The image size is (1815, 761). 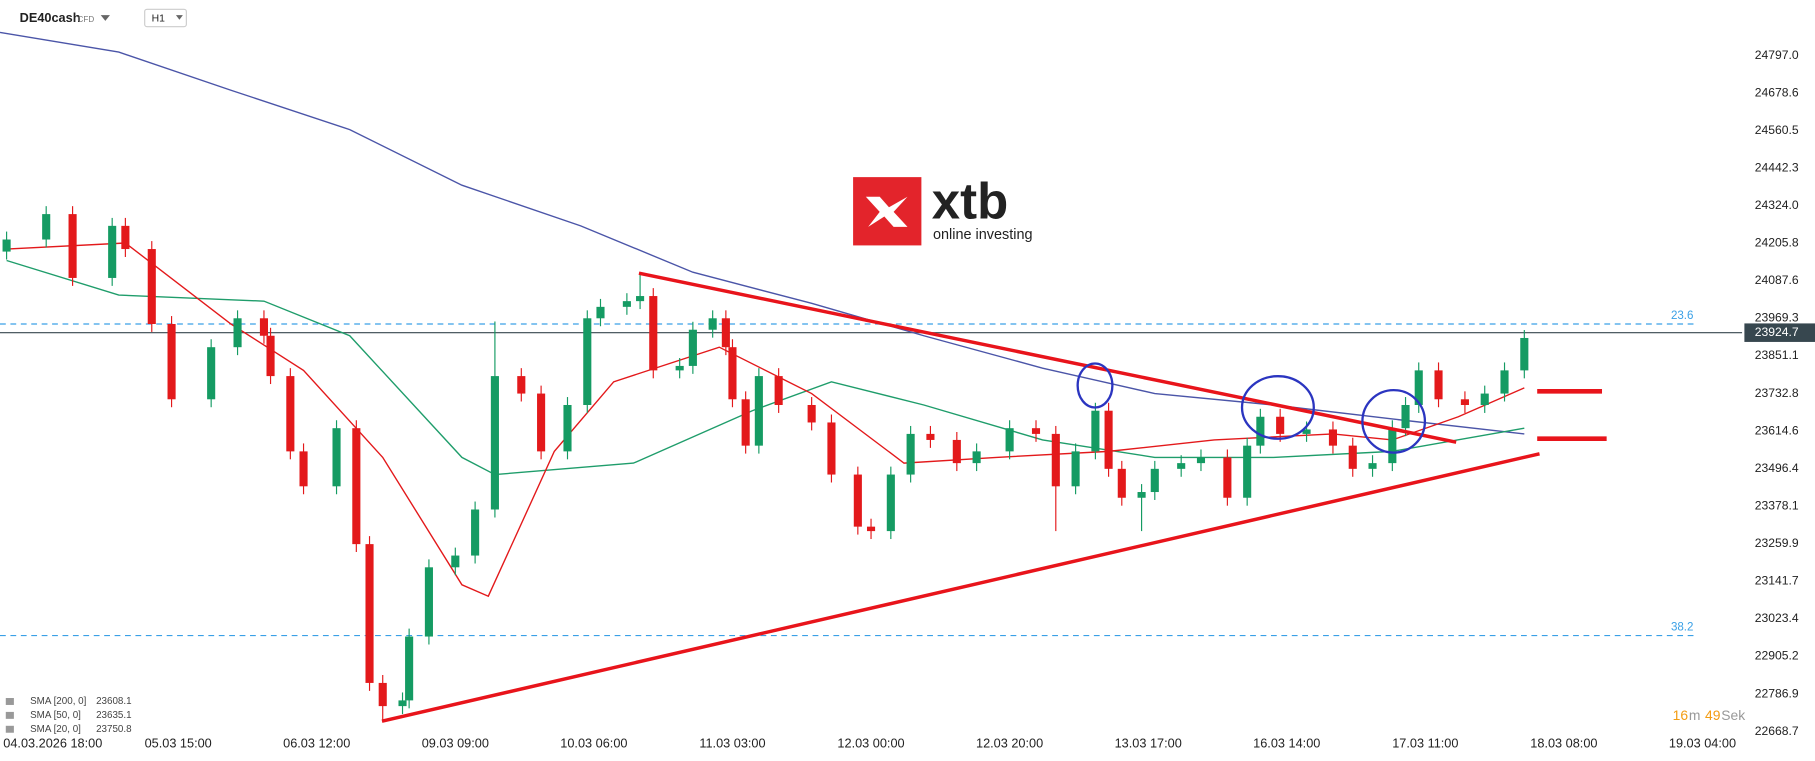 What do you see at coordinates (58, 701) in the screenshot?
I see `legend-name: SMA [200, 0]` at bounding box center [58, 701].